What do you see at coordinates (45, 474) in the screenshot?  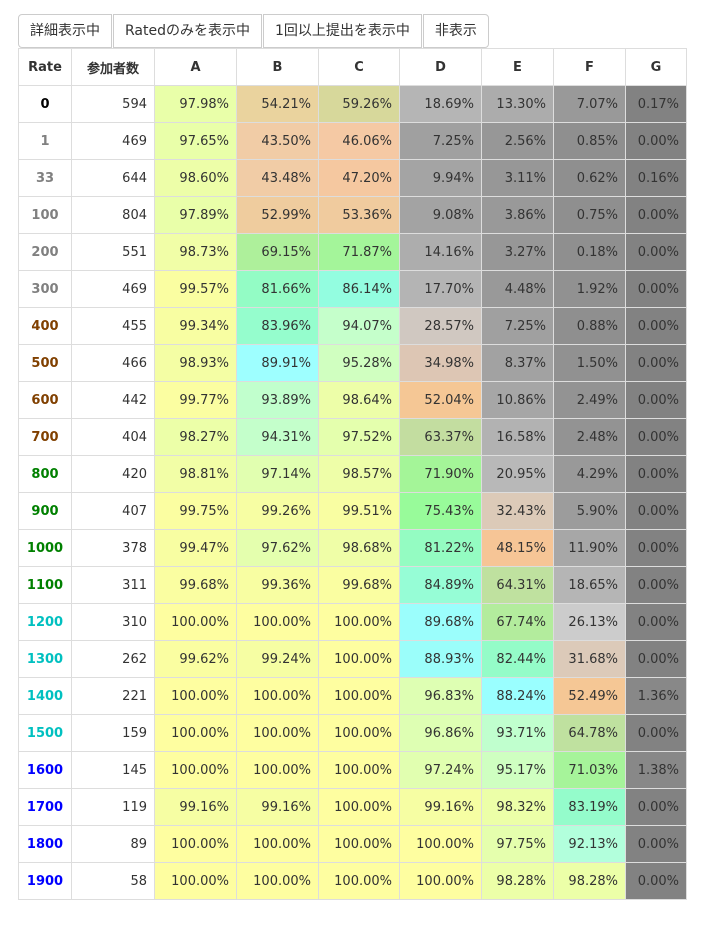 I see `rate-cell: 800` at bounding box center [45, 474].